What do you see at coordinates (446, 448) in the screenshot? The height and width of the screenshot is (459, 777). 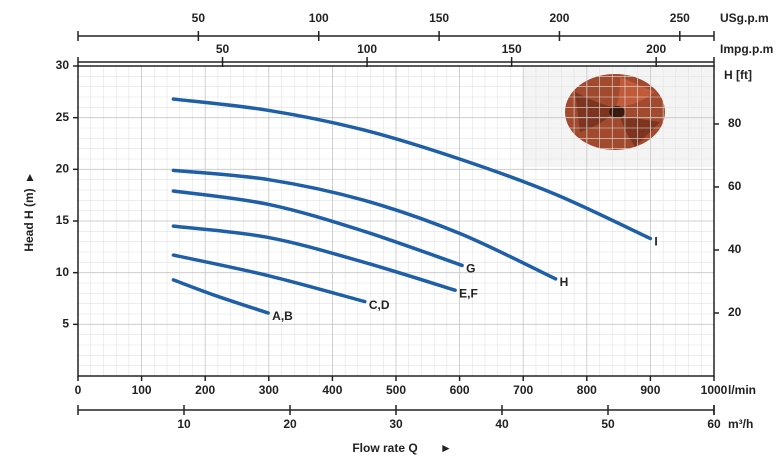 I see `arrow: ►` at bounding box center [446, 448].